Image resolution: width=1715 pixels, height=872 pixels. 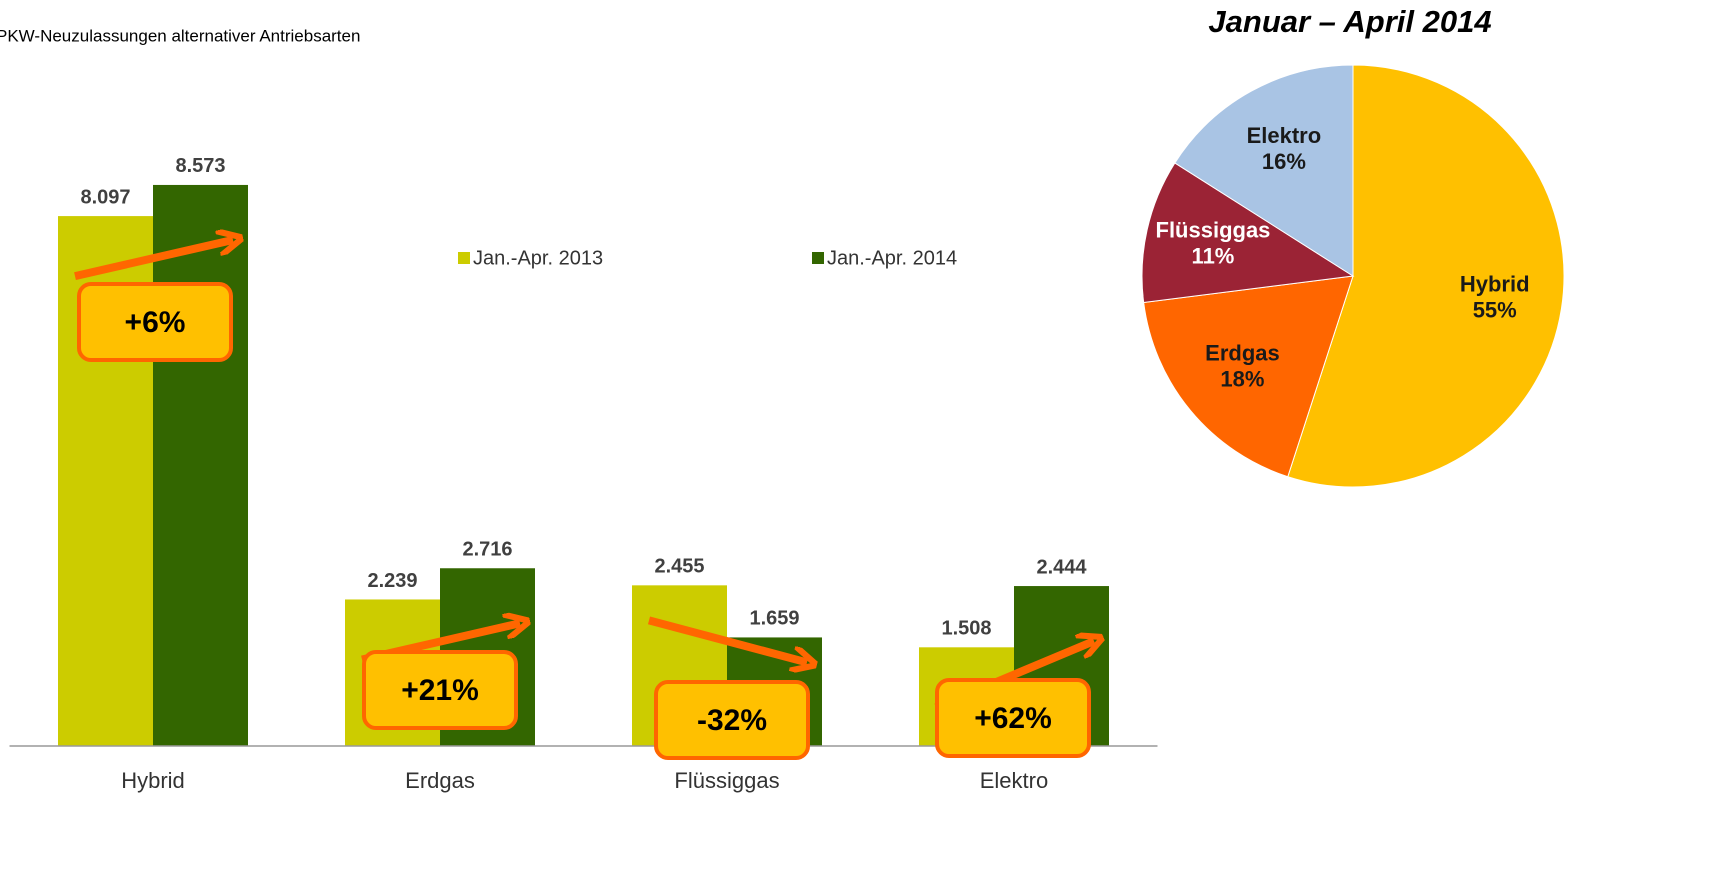 I want to click on annotation: -32%, so click(x=732, y=720).